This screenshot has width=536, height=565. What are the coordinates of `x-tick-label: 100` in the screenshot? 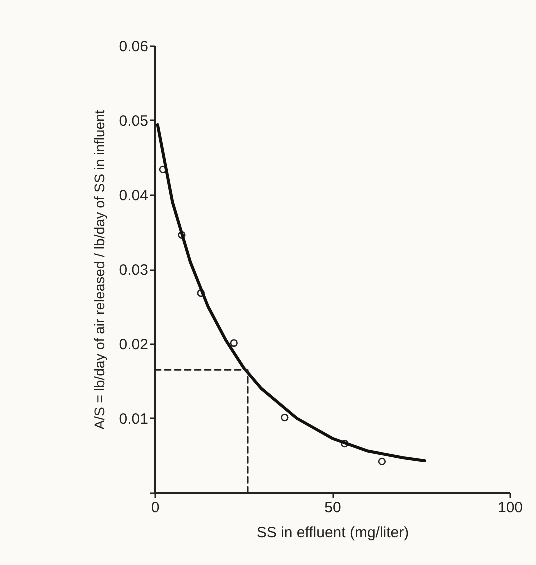 It's located at (511, 508).